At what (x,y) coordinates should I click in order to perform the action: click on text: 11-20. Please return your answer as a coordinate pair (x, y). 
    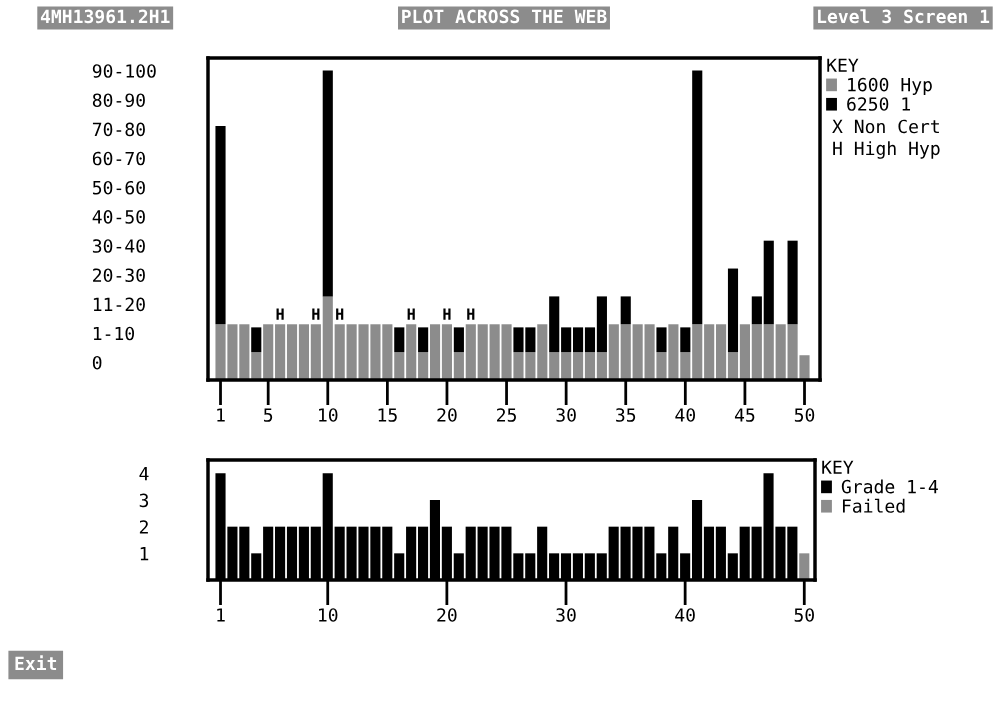
    Looking at the image, I should click on (119, 304).